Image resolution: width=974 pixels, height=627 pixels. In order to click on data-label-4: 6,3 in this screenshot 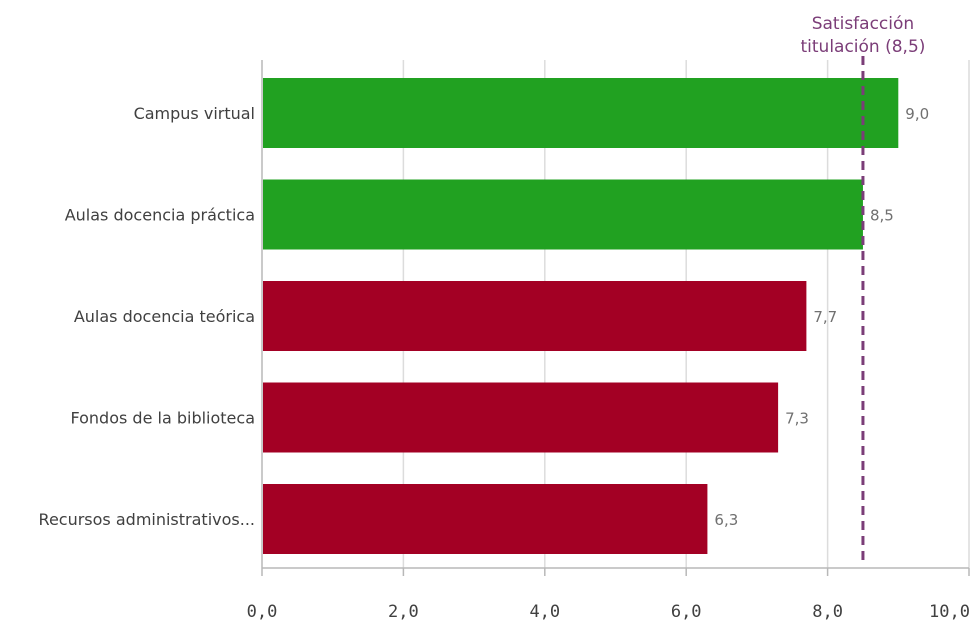, I will do `click(726, 520)`.